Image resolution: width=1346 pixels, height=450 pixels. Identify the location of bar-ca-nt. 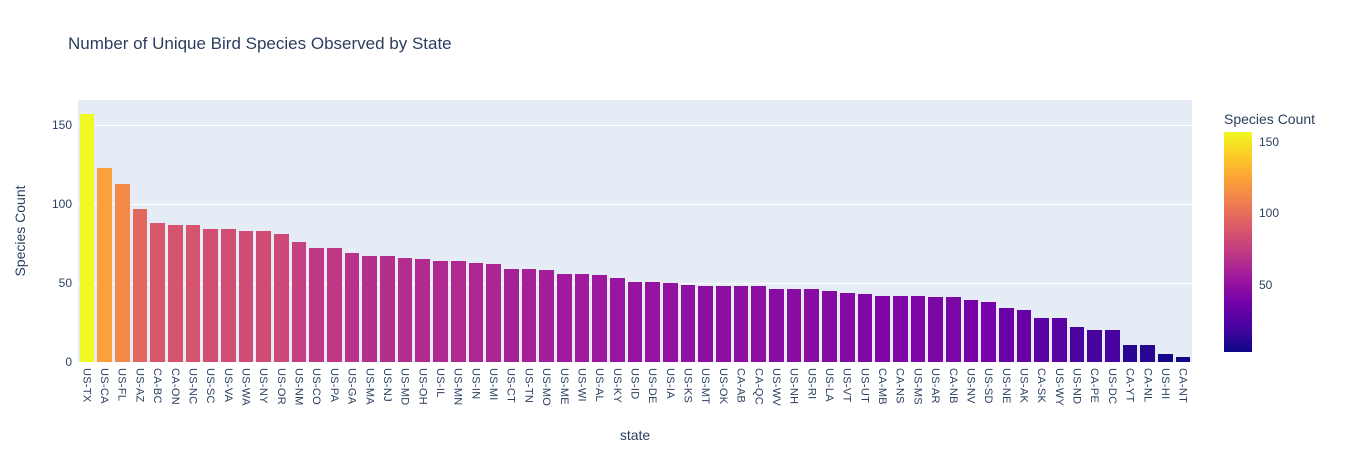
(1183, 359).